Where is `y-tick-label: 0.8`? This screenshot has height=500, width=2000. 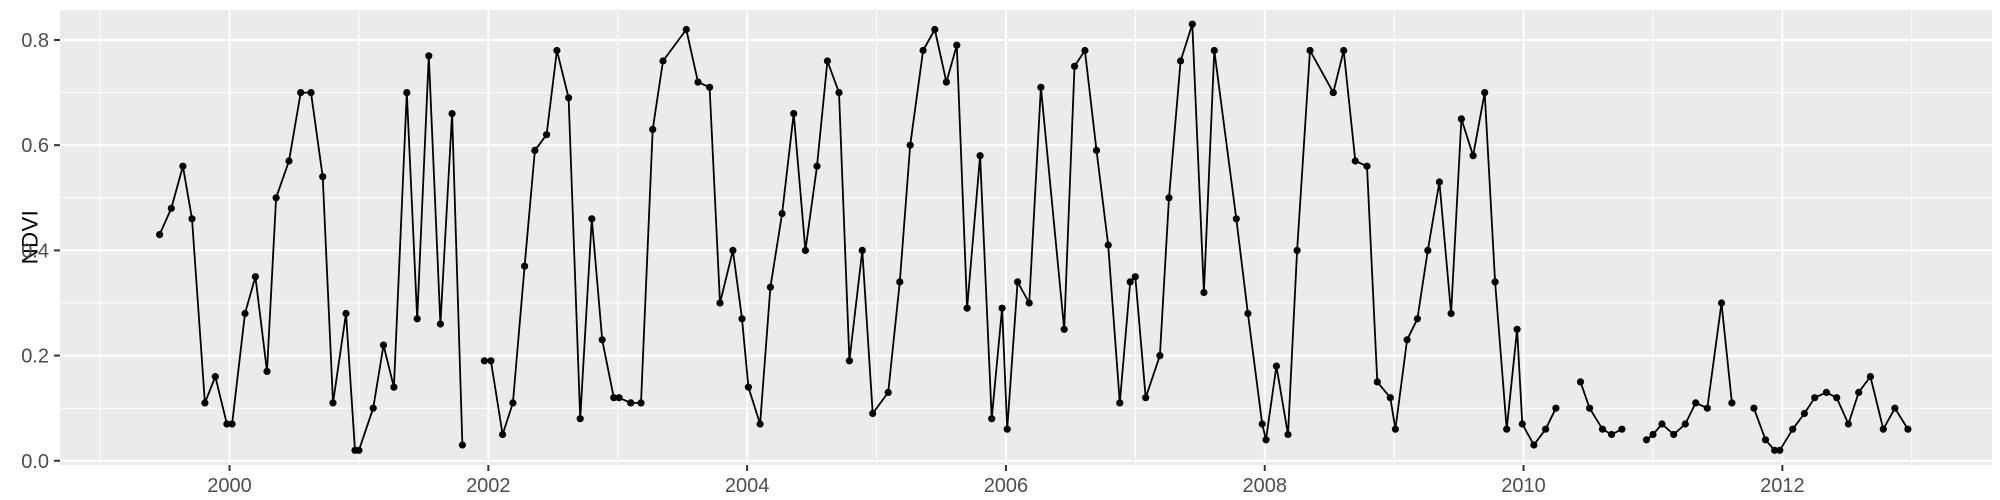
y-tick-label: 0.8 is located at coordinates (35, 41).